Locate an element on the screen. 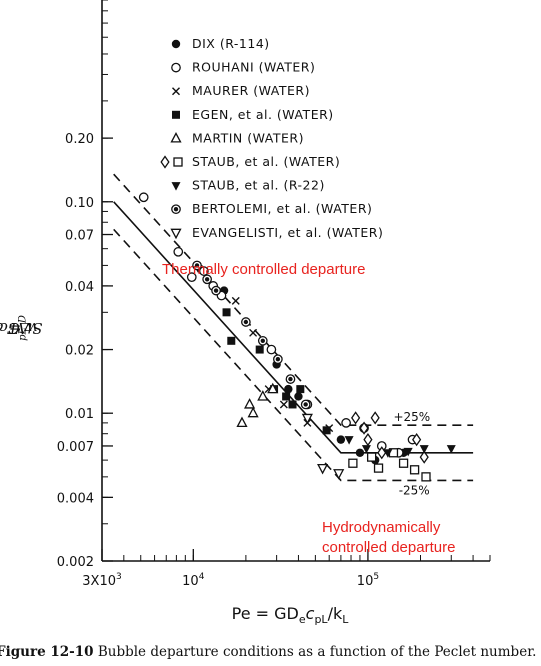  y-tick-label: 0.01 is located at coordinates (79, 414).